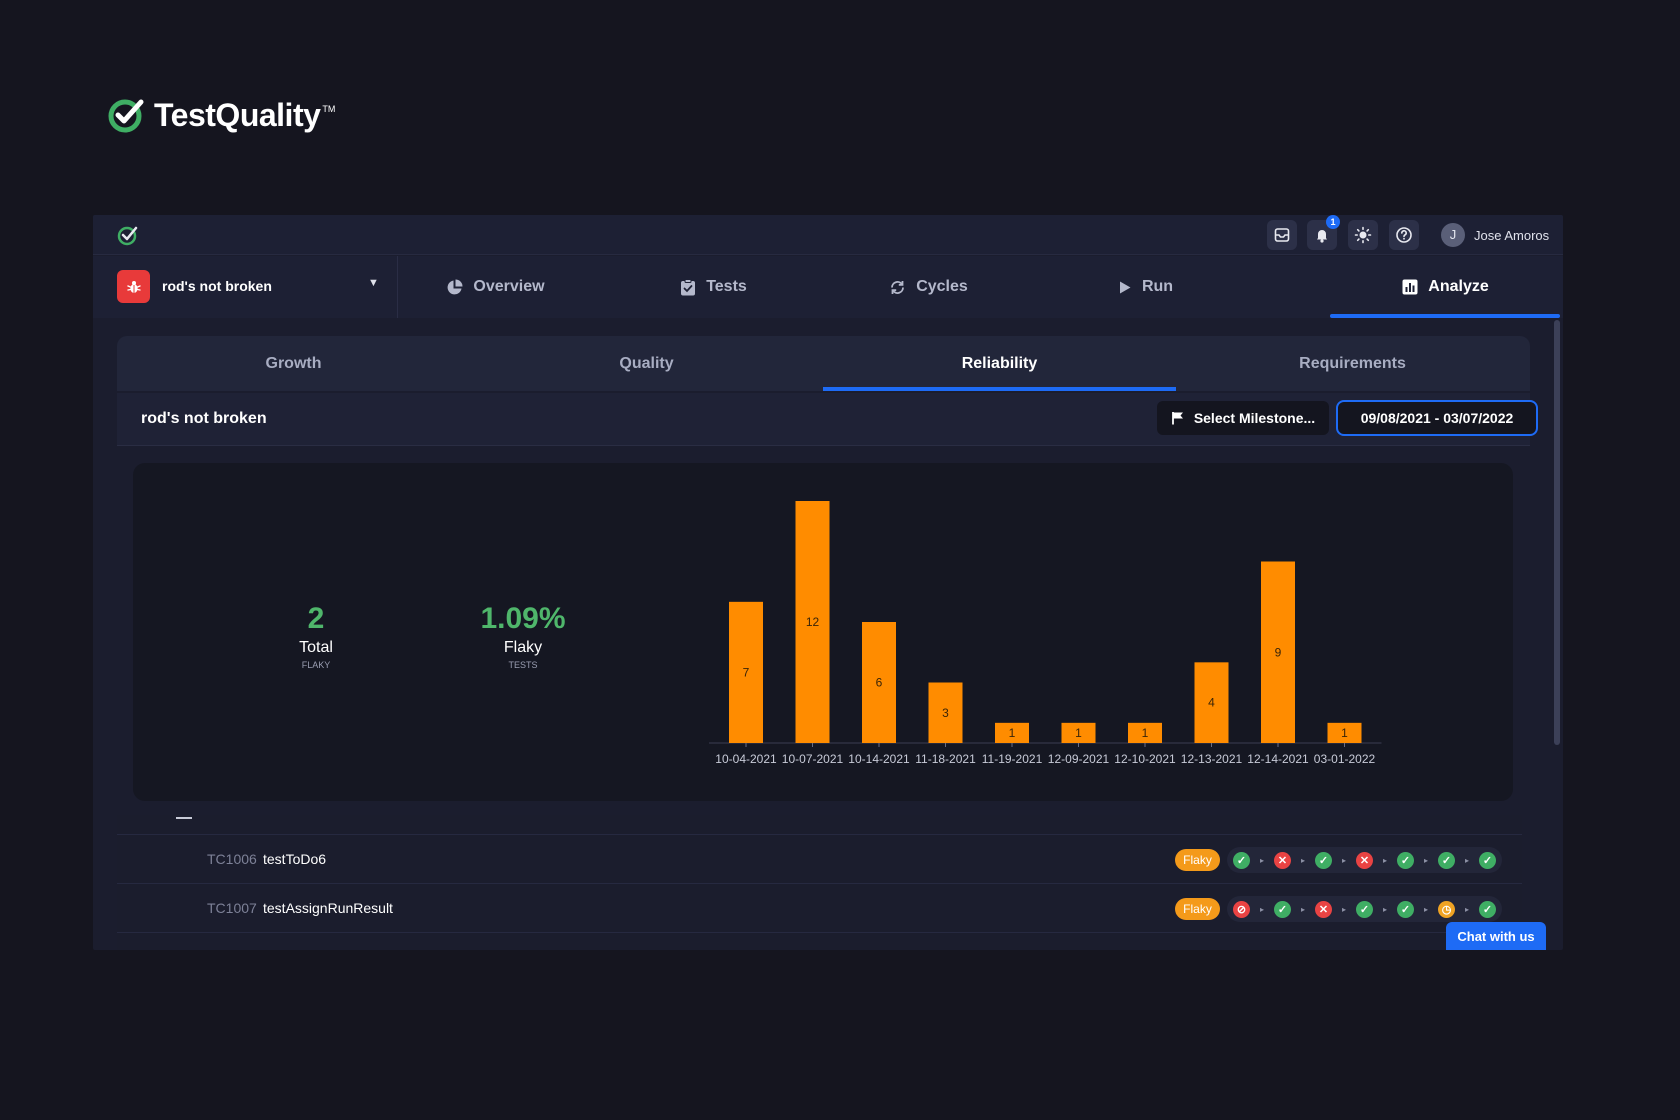  What do you see at coordinates (1437, 418) in the screenshot?
I see `date-range-picker: 09/08/2021 - 03/07/2022` at bounding box center [1437, 418].